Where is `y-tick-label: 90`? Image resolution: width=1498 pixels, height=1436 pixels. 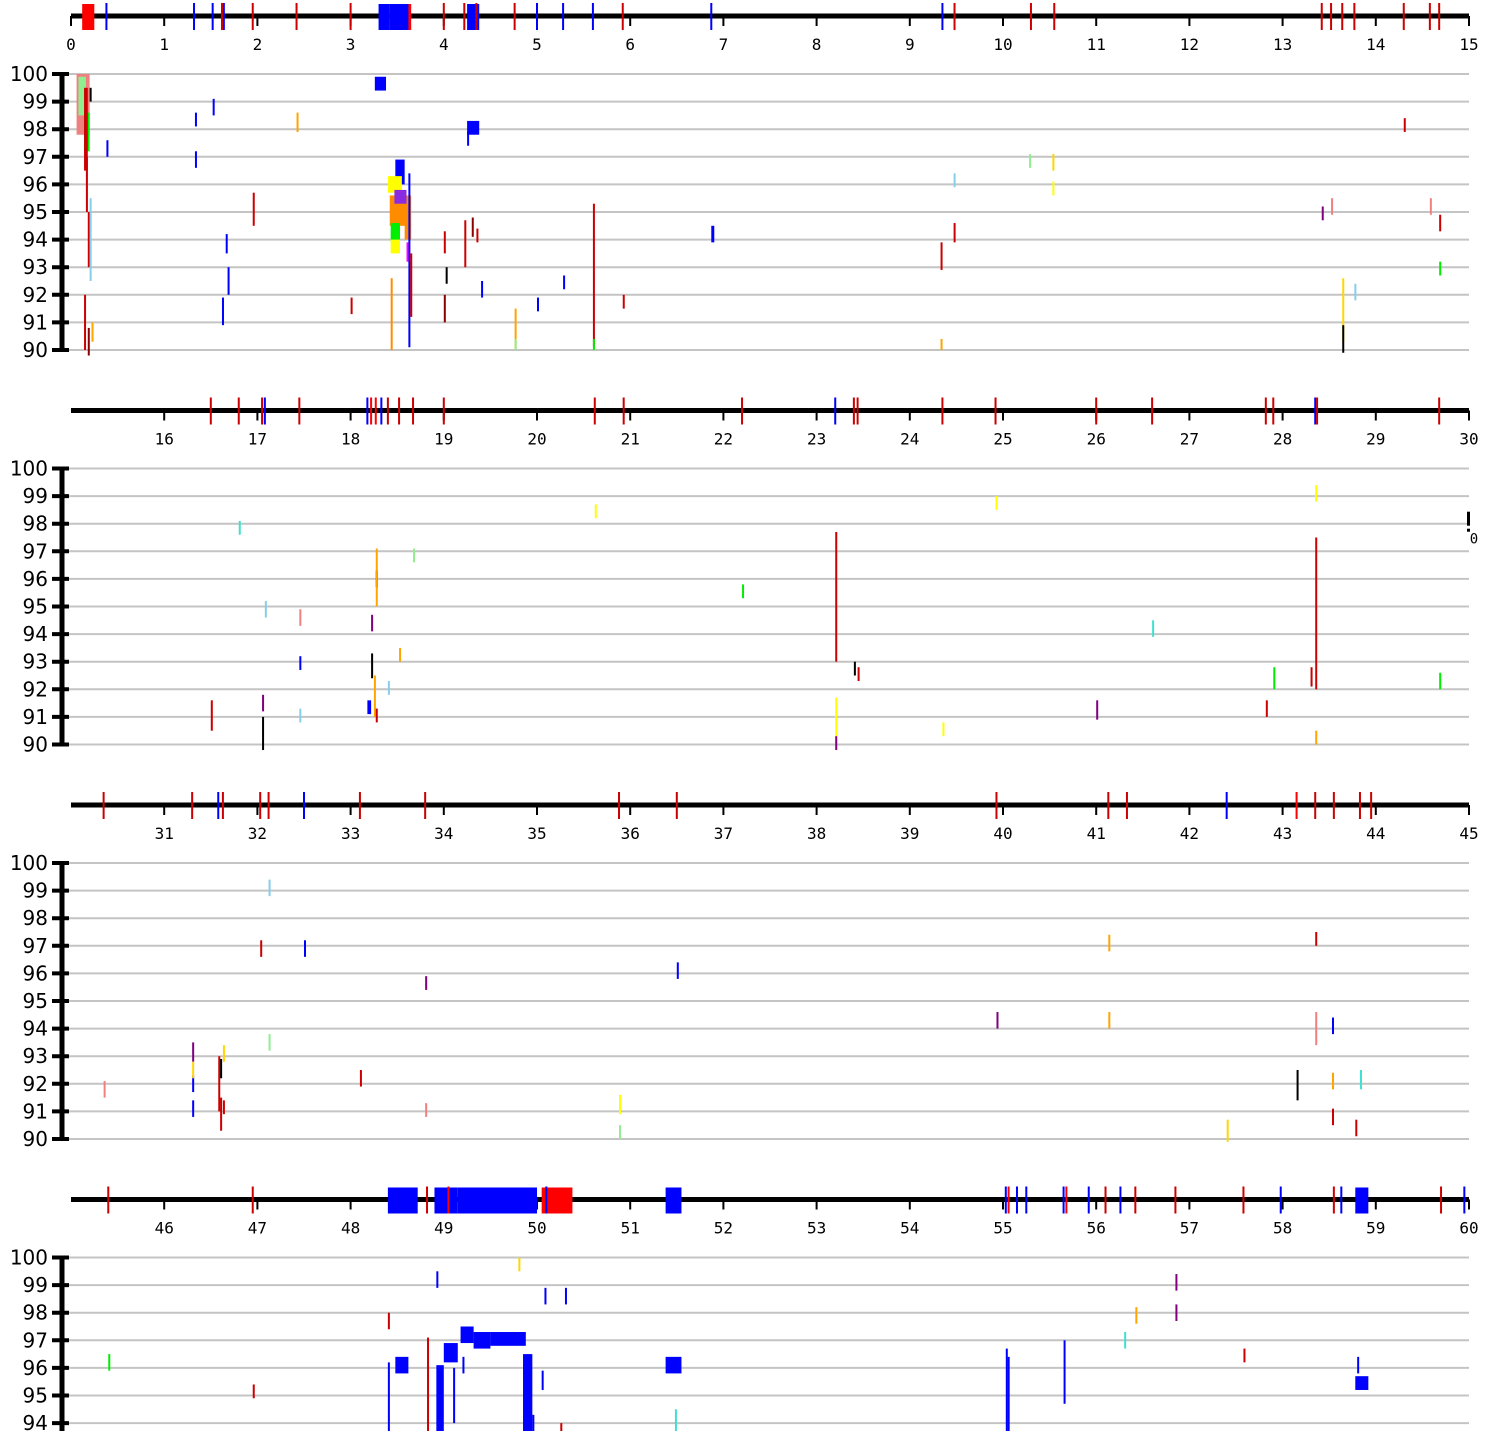
y-tick-label: 90 is located at coordinates (35, 350).